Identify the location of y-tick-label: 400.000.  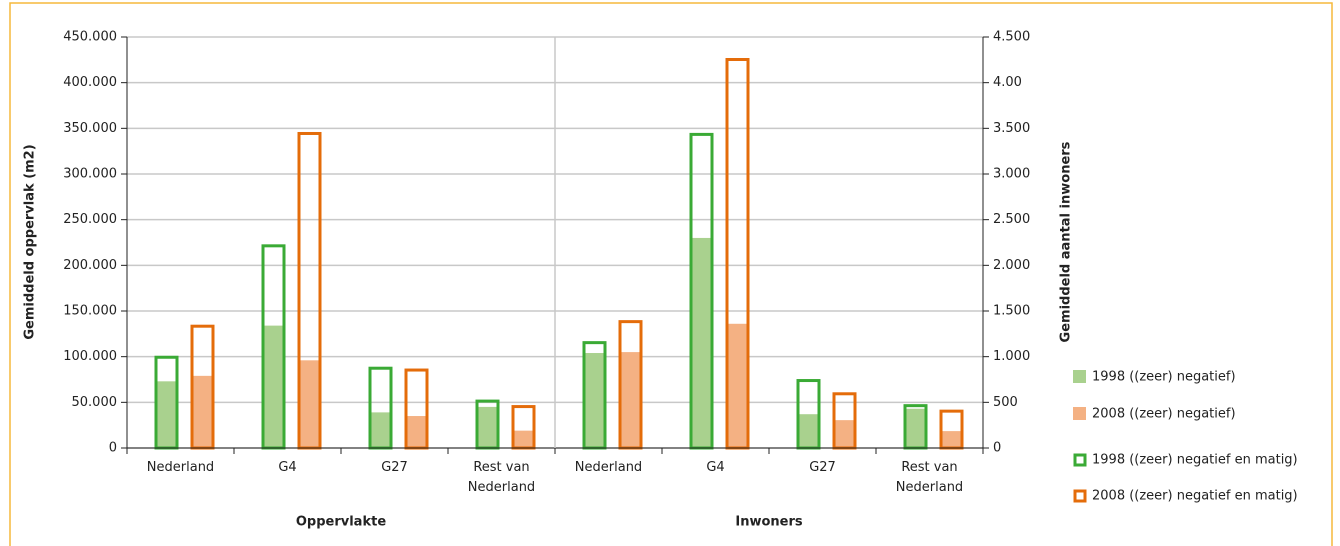
(90, 82).